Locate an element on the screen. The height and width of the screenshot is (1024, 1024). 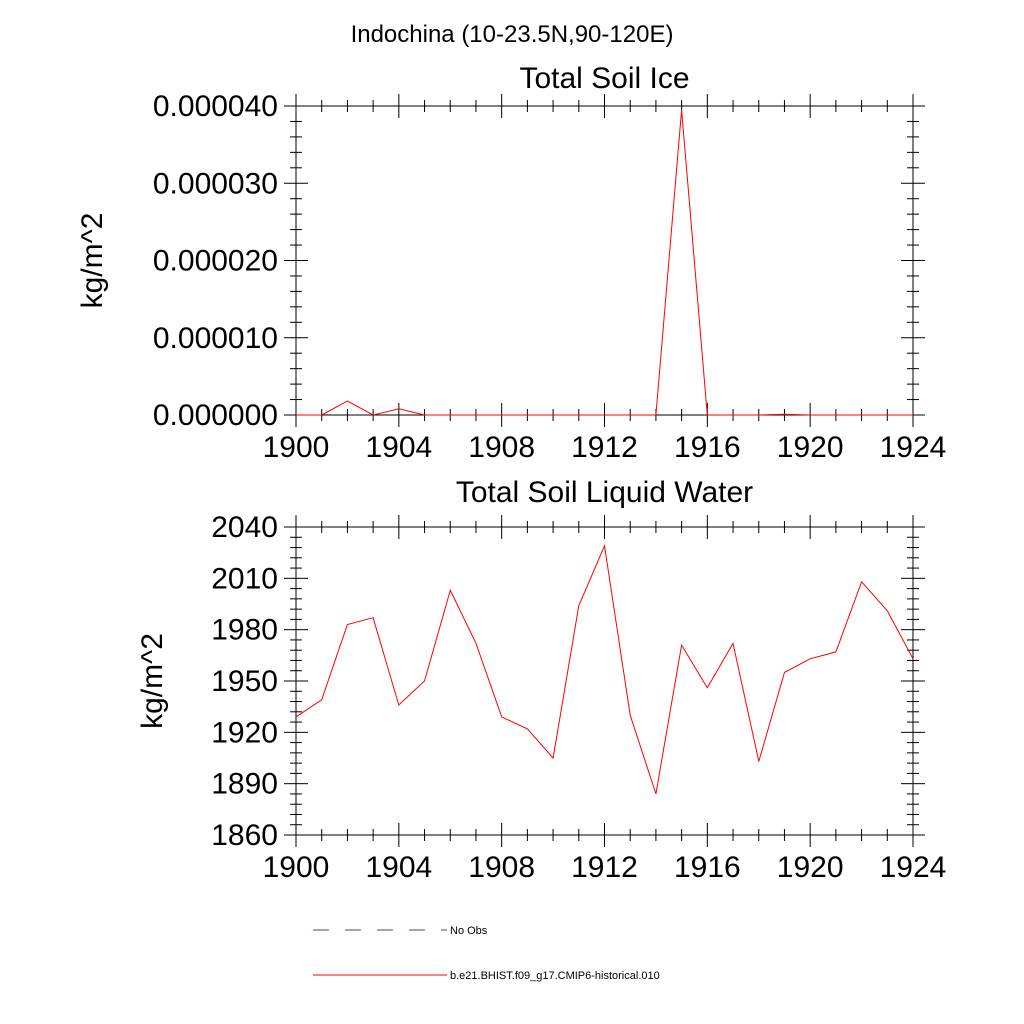
y-tick-label: 0.000020 is located at coordinates (215, 261).